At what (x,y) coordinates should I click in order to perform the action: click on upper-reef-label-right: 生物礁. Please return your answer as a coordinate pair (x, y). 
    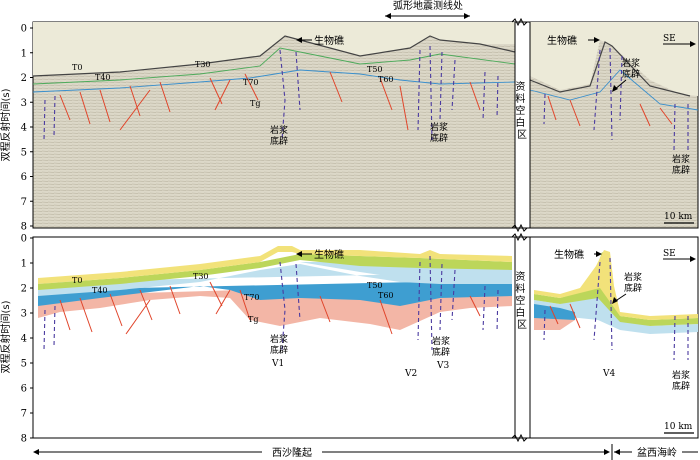
    Looking at the image, I should click on (562, 40).